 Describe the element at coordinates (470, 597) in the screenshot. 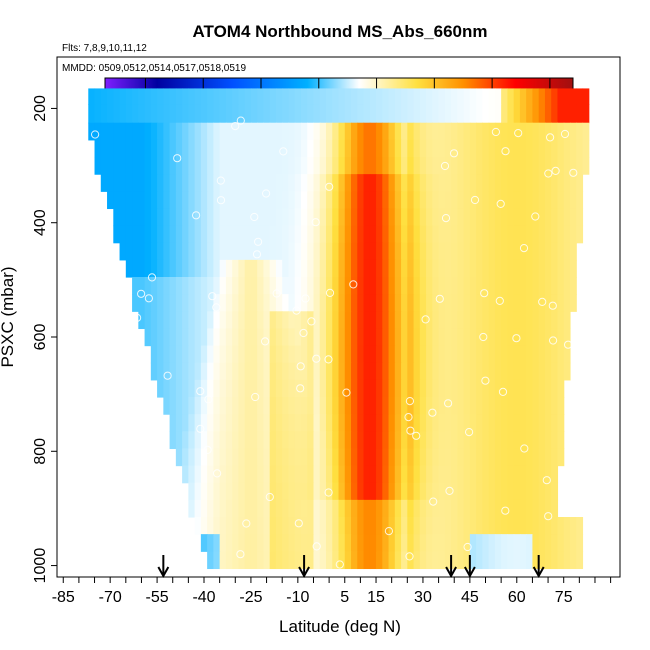

I see `x-tick-label: 45` at that location.